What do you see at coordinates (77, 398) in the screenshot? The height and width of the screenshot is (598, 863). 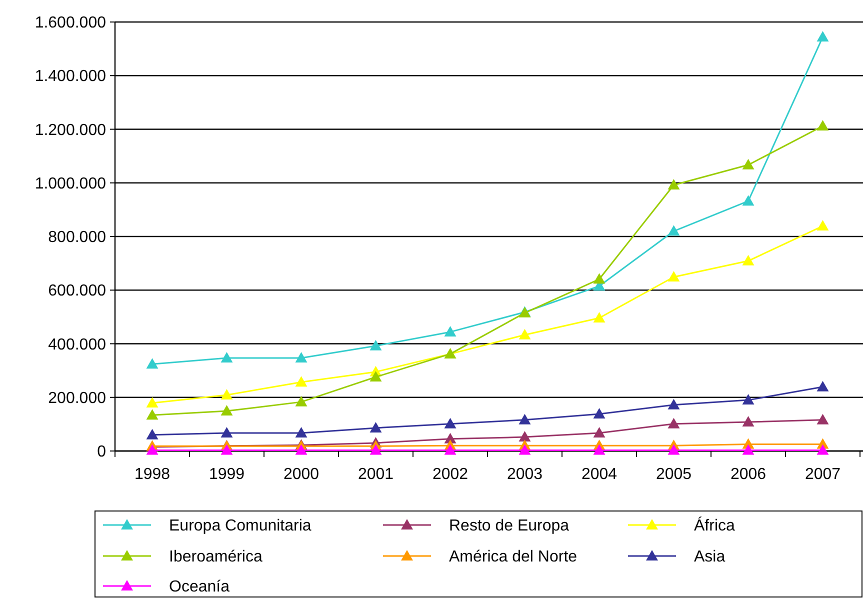 I see `y-tick-label: 200.000` at bounding box center [77, 398].